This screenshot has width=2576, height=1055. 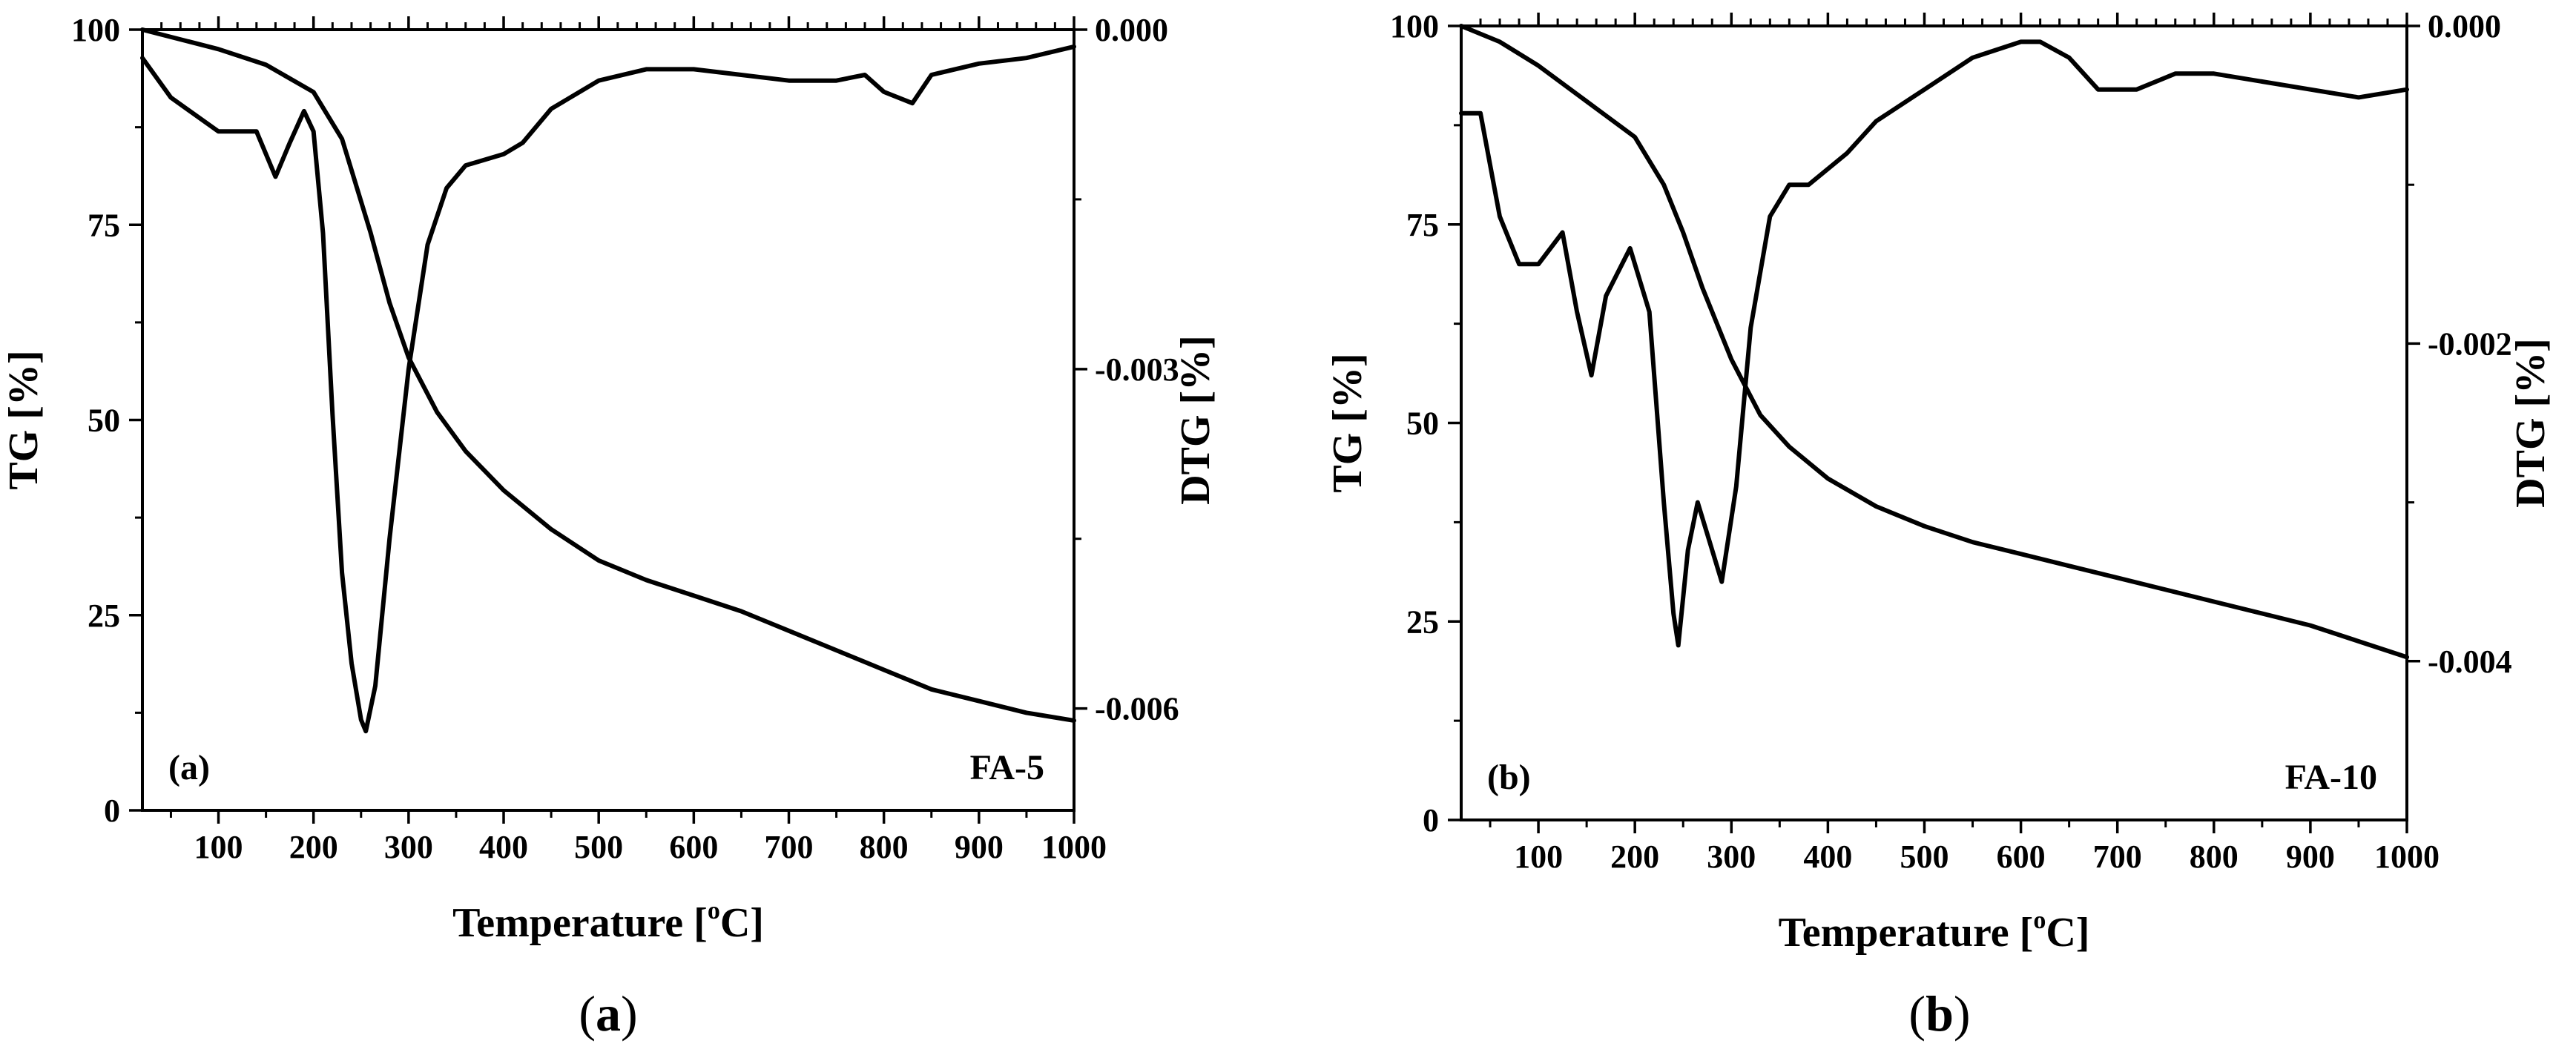 What do you see at coordinates (189, 768) in the screenshot?
I see `panel-tag: (a)` at bounding box center [189, 768].